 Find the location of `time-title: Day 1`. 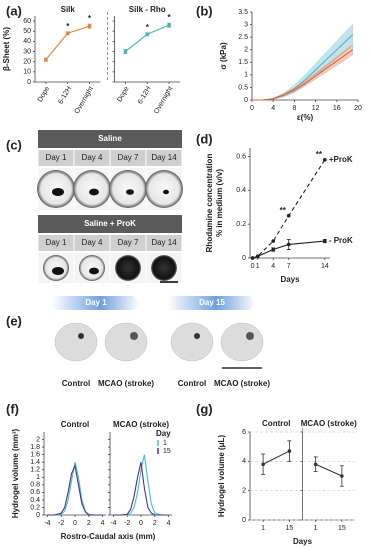

time-title: Day 1 is located at coordinates (96, 302).